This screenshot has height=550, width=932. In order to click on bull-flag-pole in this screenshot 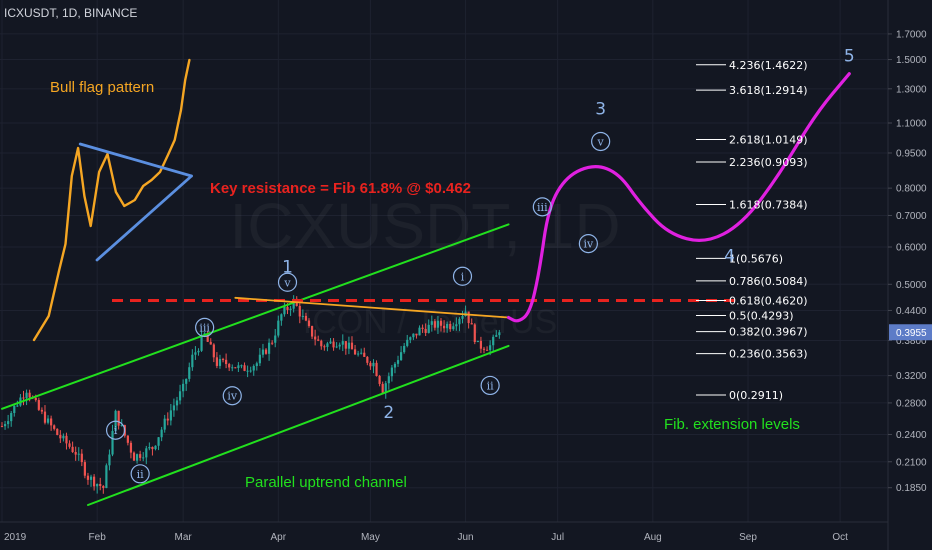, I will do `click(111, 200)`.